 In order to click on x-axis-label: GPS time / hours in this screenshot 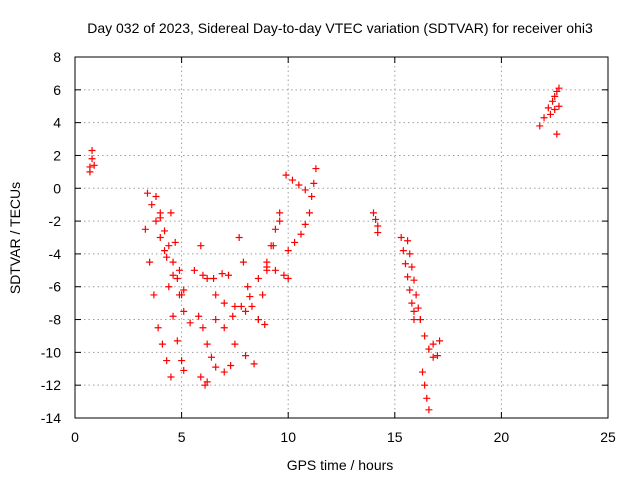, I will do `click(340, 465)`.